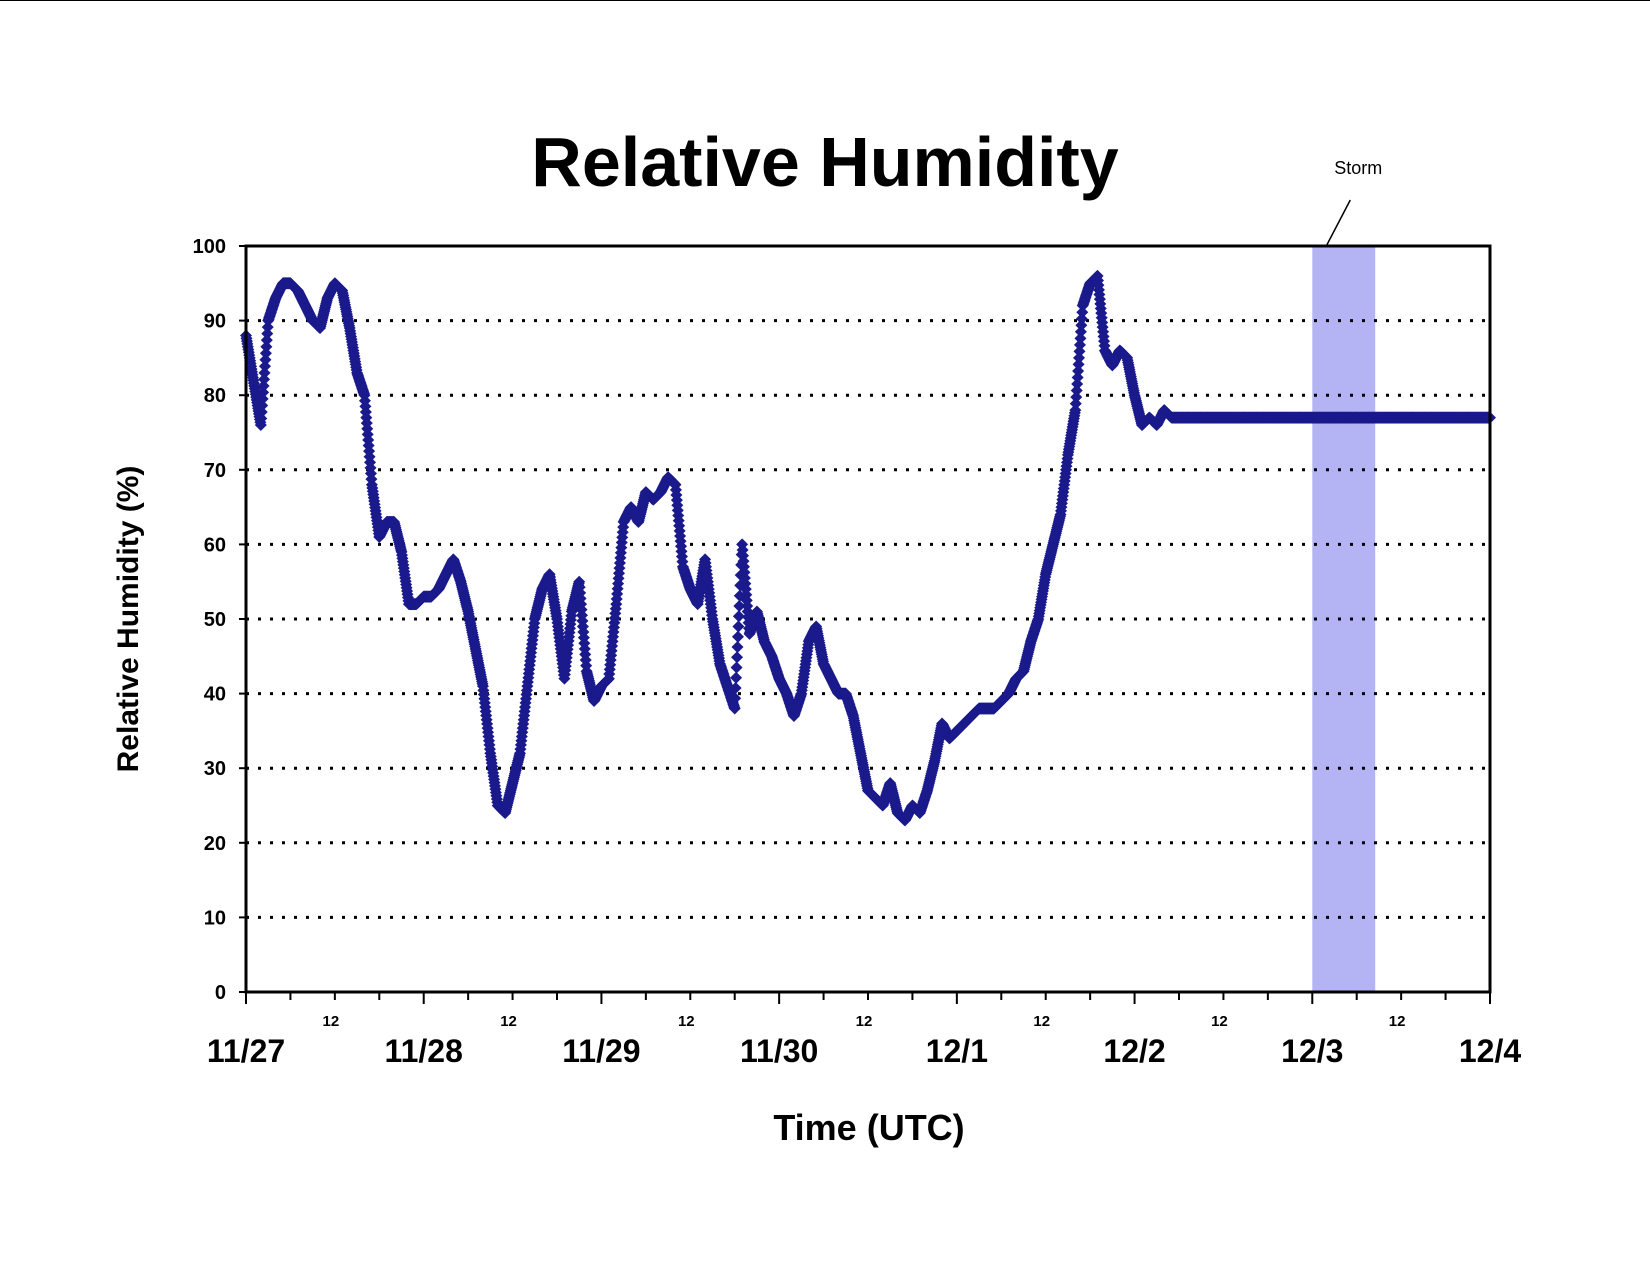  Describe the element at coordinates (209, 247) in the screenshot. I see `y-tick-label-100: 100` at that location.